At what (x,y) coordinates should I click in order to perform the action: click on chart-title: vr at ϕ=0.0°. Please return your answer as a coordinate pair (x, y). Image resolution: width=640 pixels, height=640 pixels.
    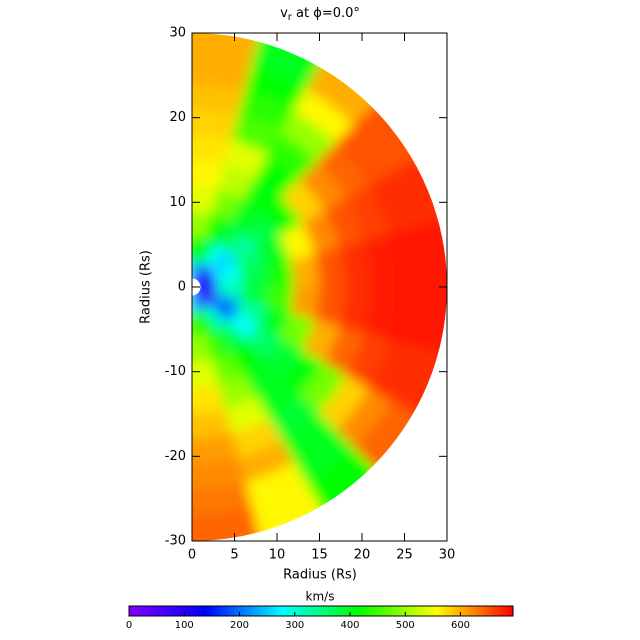
    Looking at the image, I should click on (320, 15).